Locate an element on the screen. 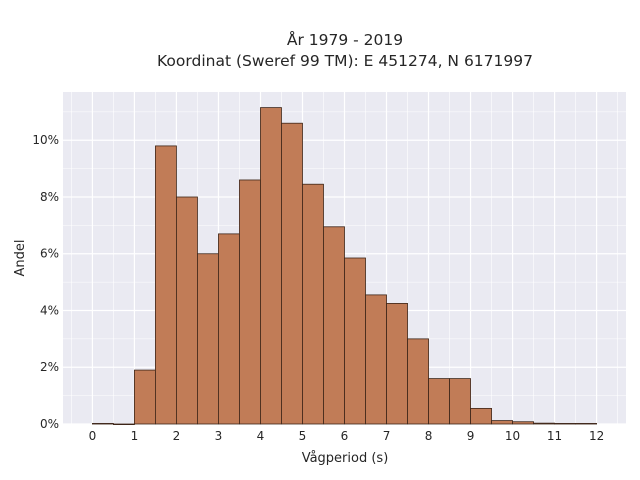  x-tick-label: 5 is located at coordinates (303, 436).